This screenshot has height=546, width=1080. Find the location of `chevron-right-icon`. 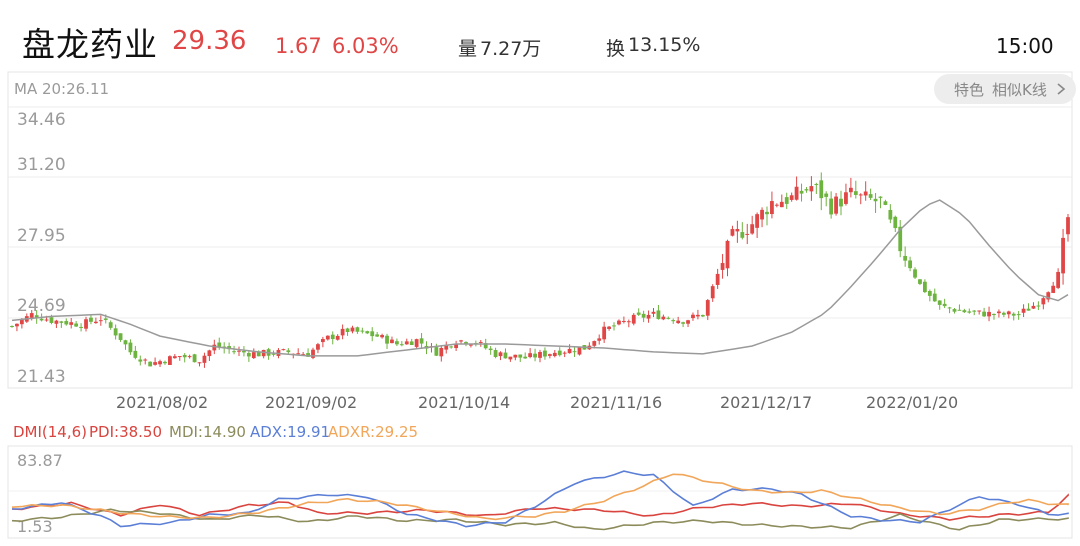

chevron-right-icon is located at coordinates (1061, 89).